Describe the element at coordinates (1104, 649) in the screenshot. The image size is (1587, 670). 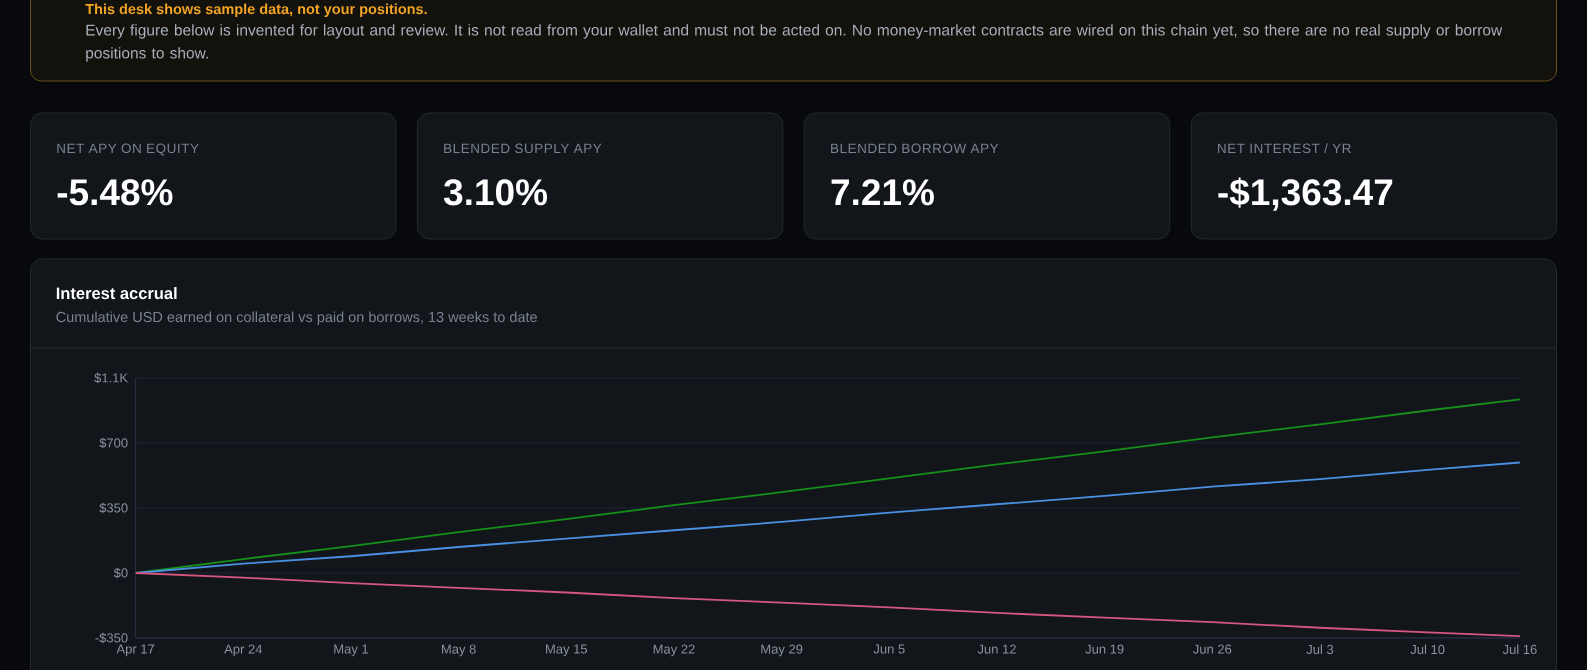
I see `x-tick-label: Jun 19` at that location.